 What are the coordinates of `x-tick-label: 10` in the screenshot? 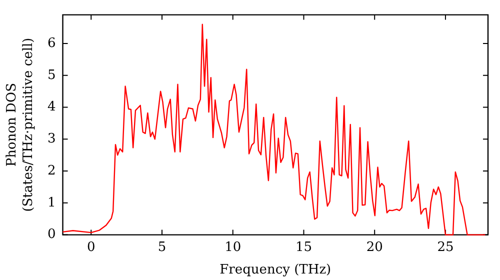 It's located at (233, 247).